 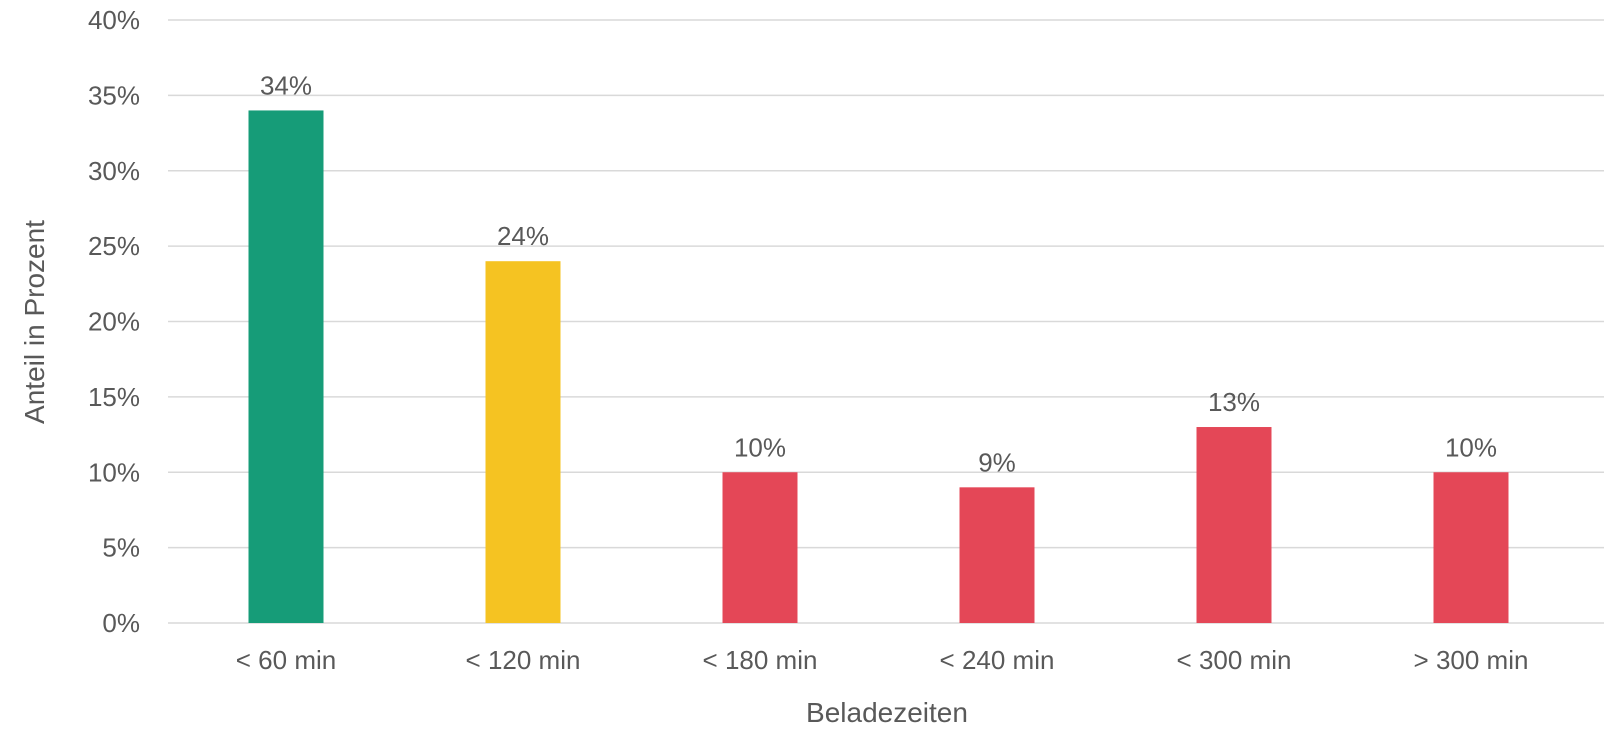 What do you see at coordinates (1471, 660) in the screenshot?
I see `x-tick-label: > 300 min` at bounding box center [1471, 660].